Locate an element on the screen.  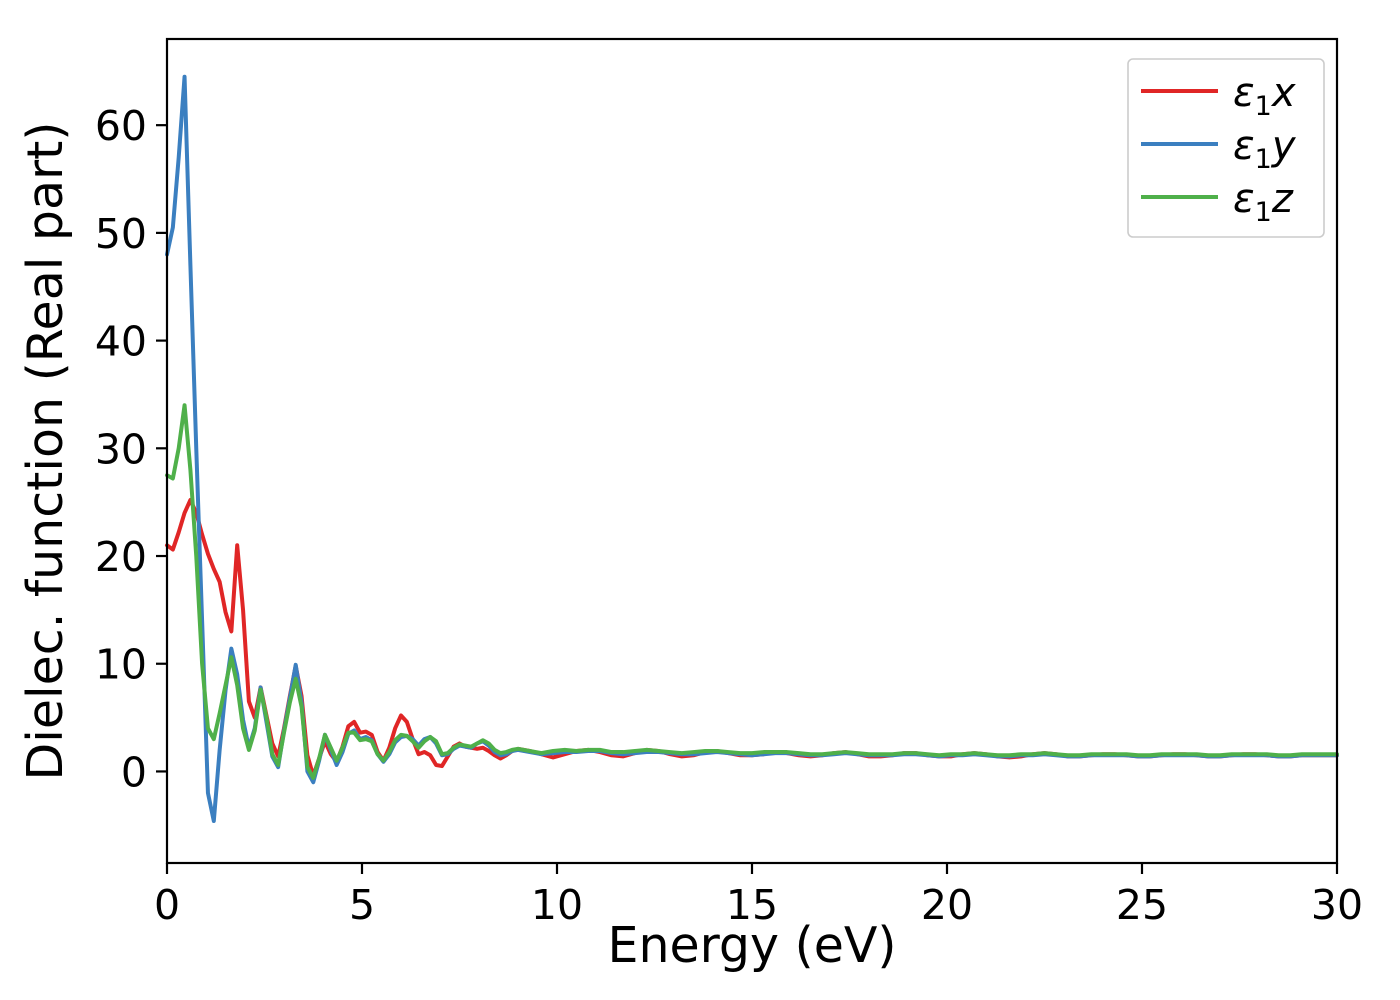
y-tick-label: 20 is located at coordinates (121, 557).